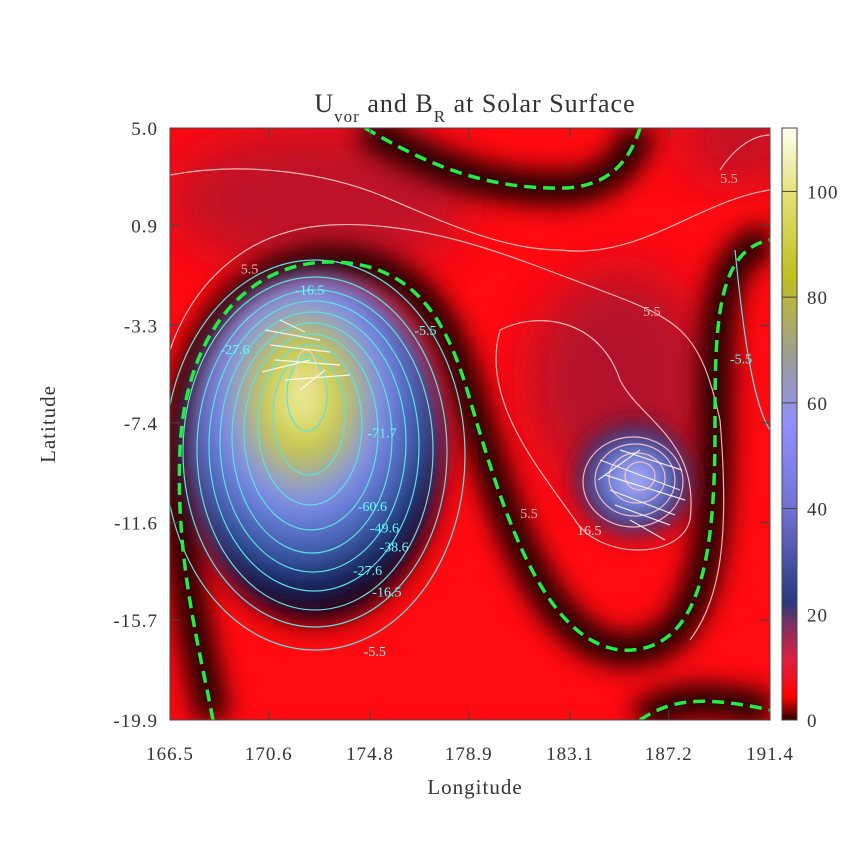  Describe the element at coordinates (541, 103) in the screenshot. I see `title-text: at Solar Surface` at that location.